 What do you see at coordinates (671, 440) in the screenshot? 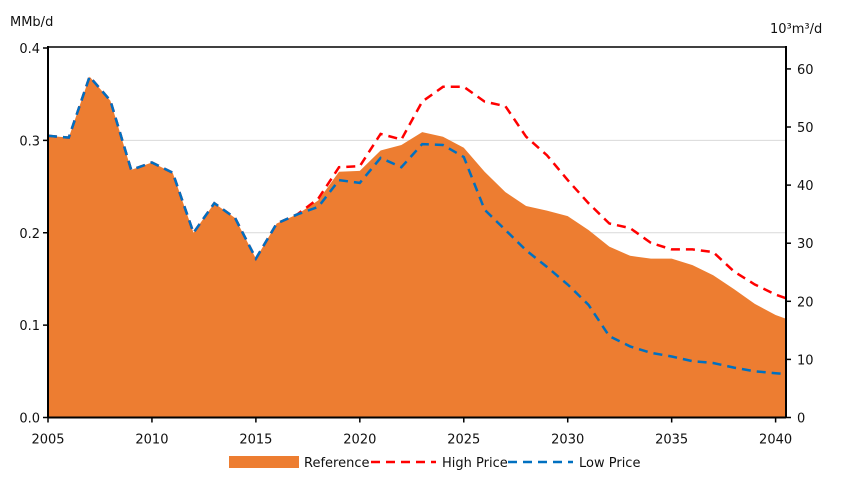
I see `x-tick-label: 2035` at bounding box center [671, 440].